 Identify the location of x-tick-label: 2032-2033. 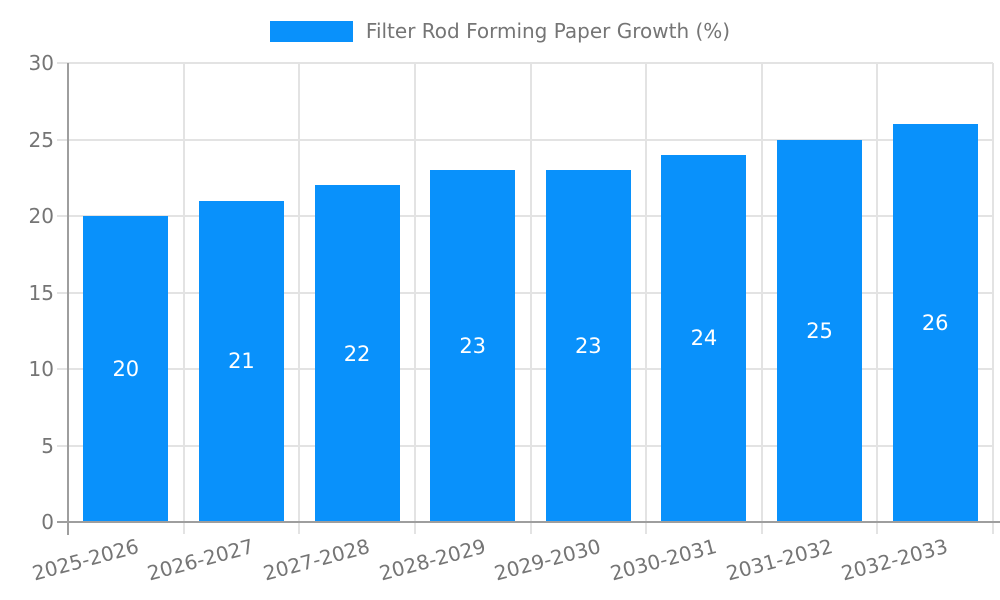
(894, 560).